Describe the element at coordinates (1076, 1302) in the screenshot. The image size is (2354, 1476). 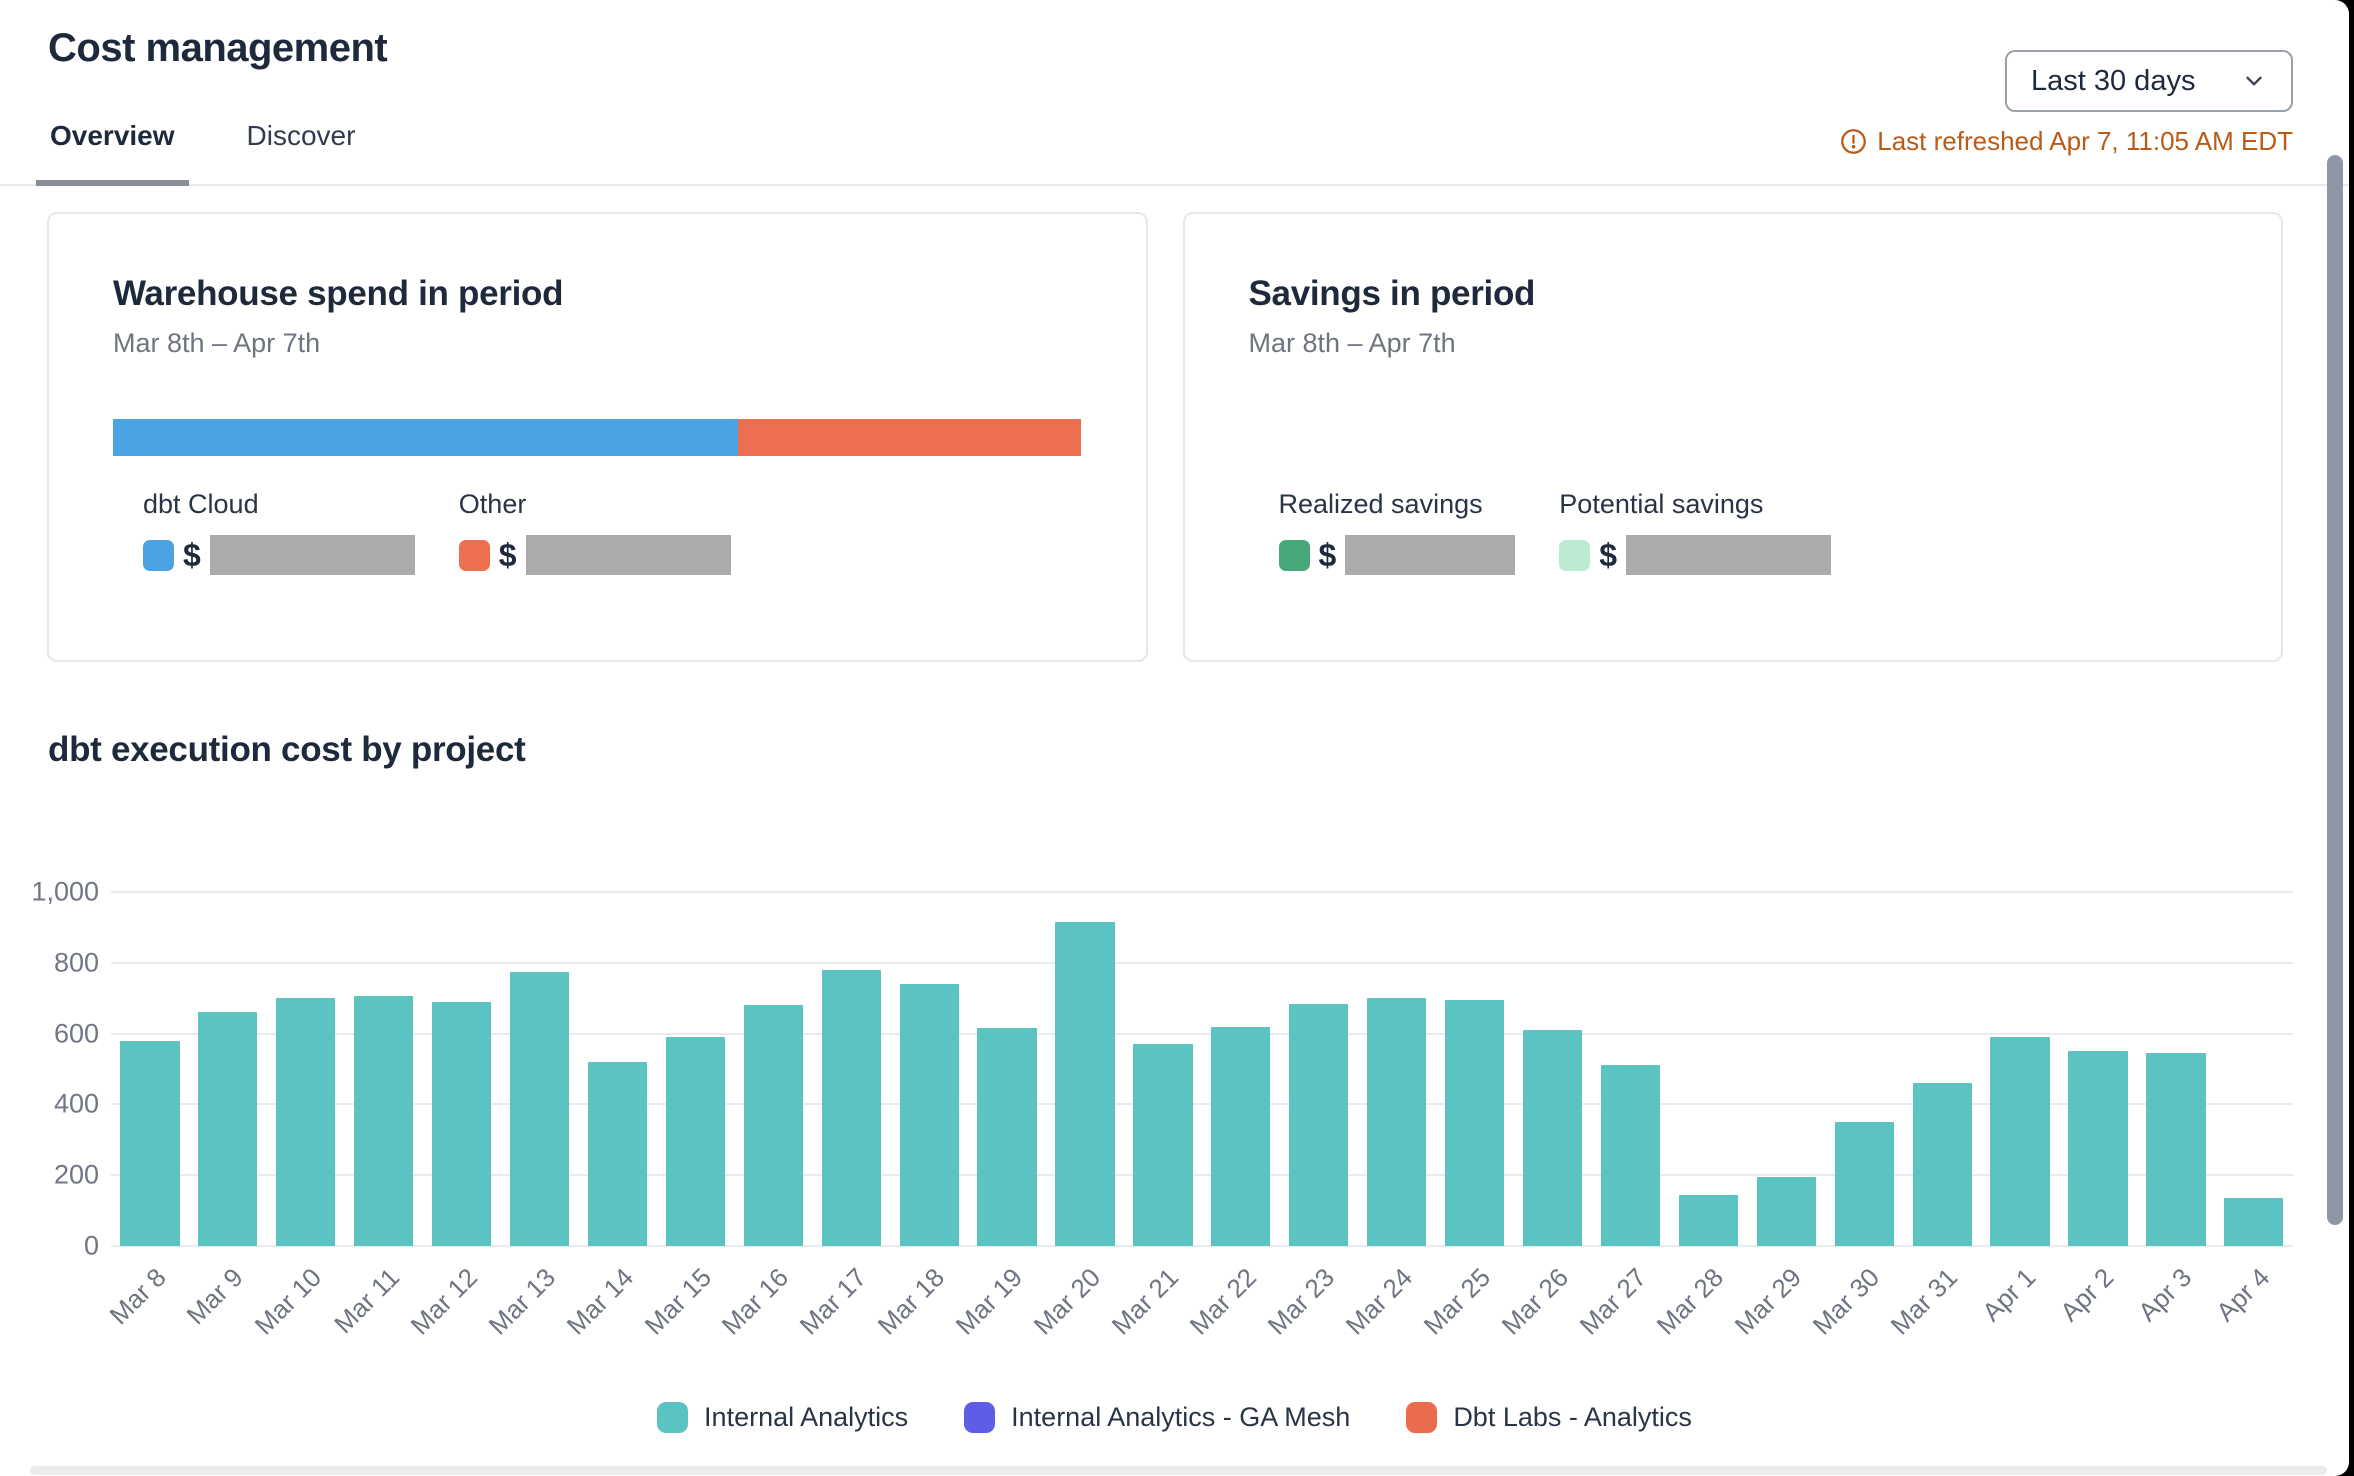
I see `x-tick: Mar 20` at that location.